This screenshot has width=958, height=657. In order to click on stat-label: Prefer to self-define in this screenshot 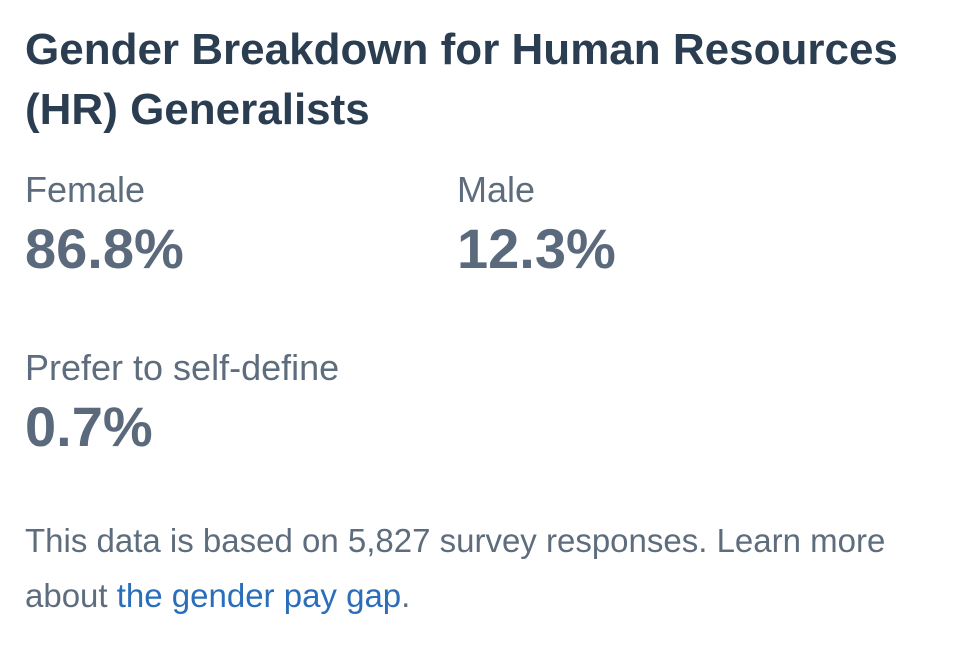, I will do `click(182, 367)`.